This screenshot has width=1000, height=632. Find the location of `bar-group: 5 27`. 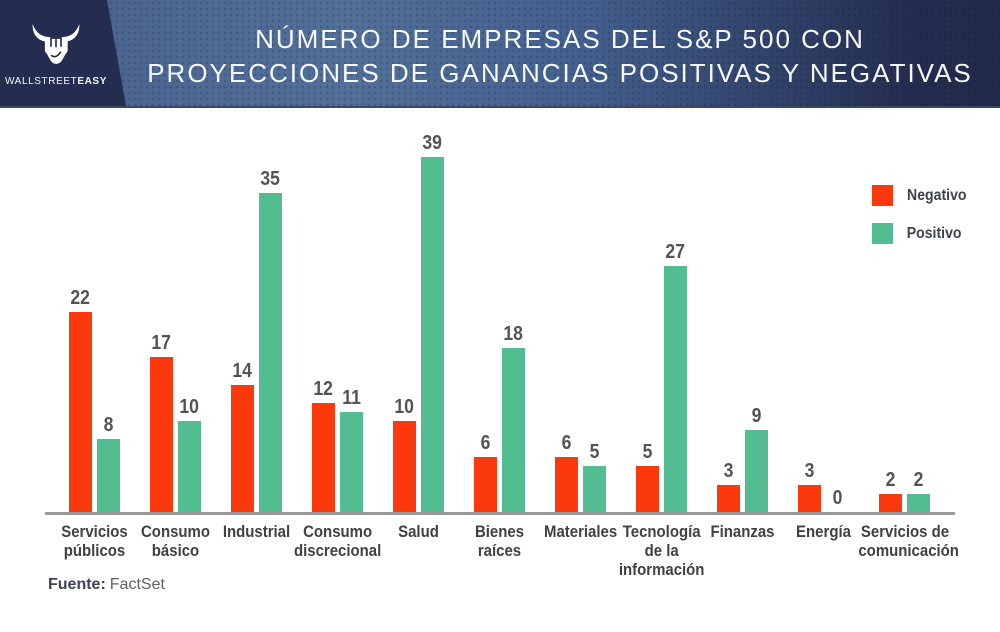

bar-group: 5 27 is located at coordinates (661, 377).